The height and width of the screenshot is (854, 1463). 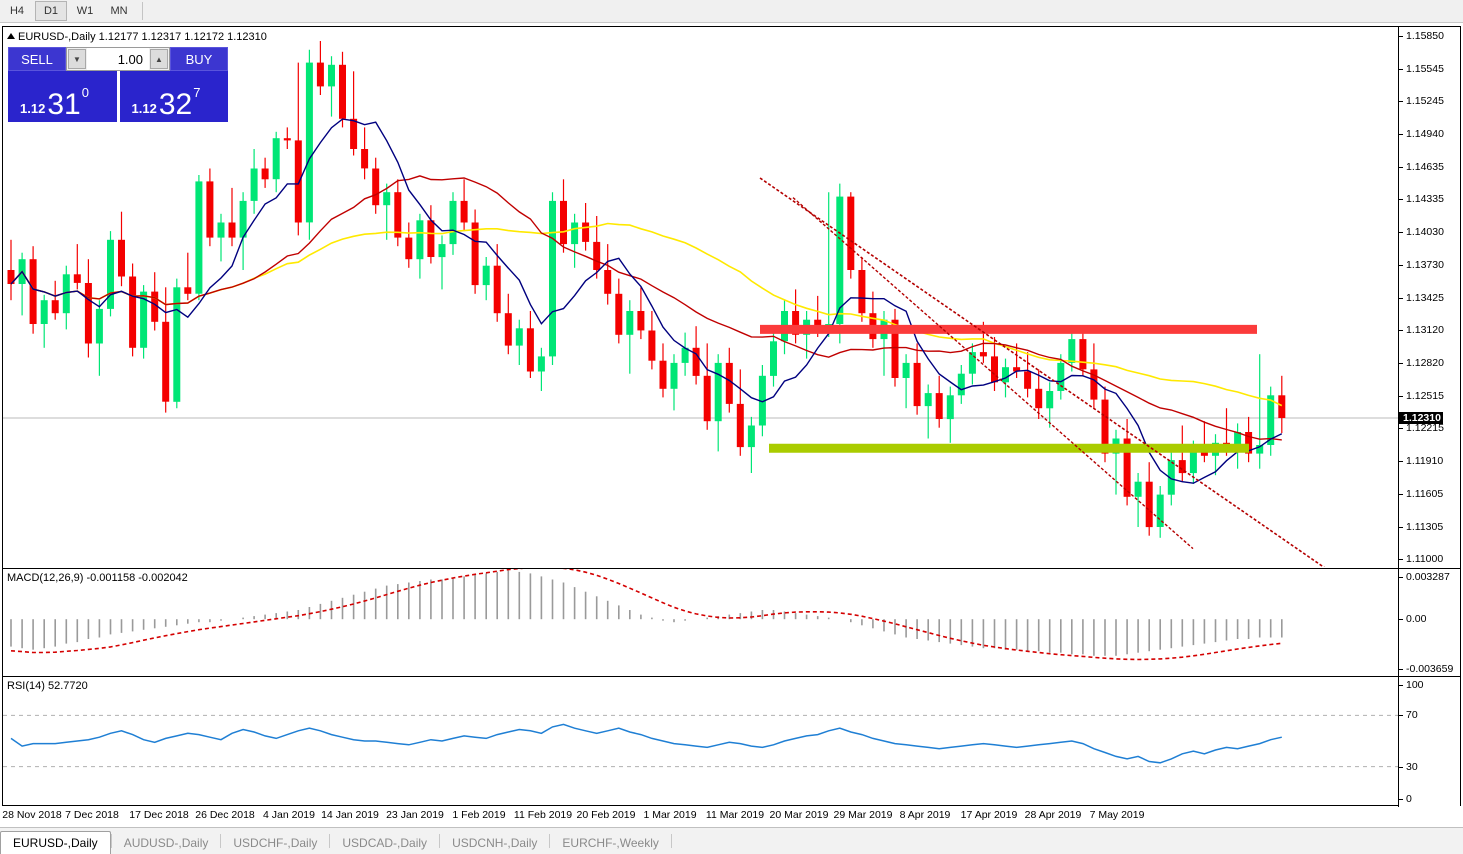 I want to click on rsi-label: RSI(14) 52.7720, so click(x=47, y=686).